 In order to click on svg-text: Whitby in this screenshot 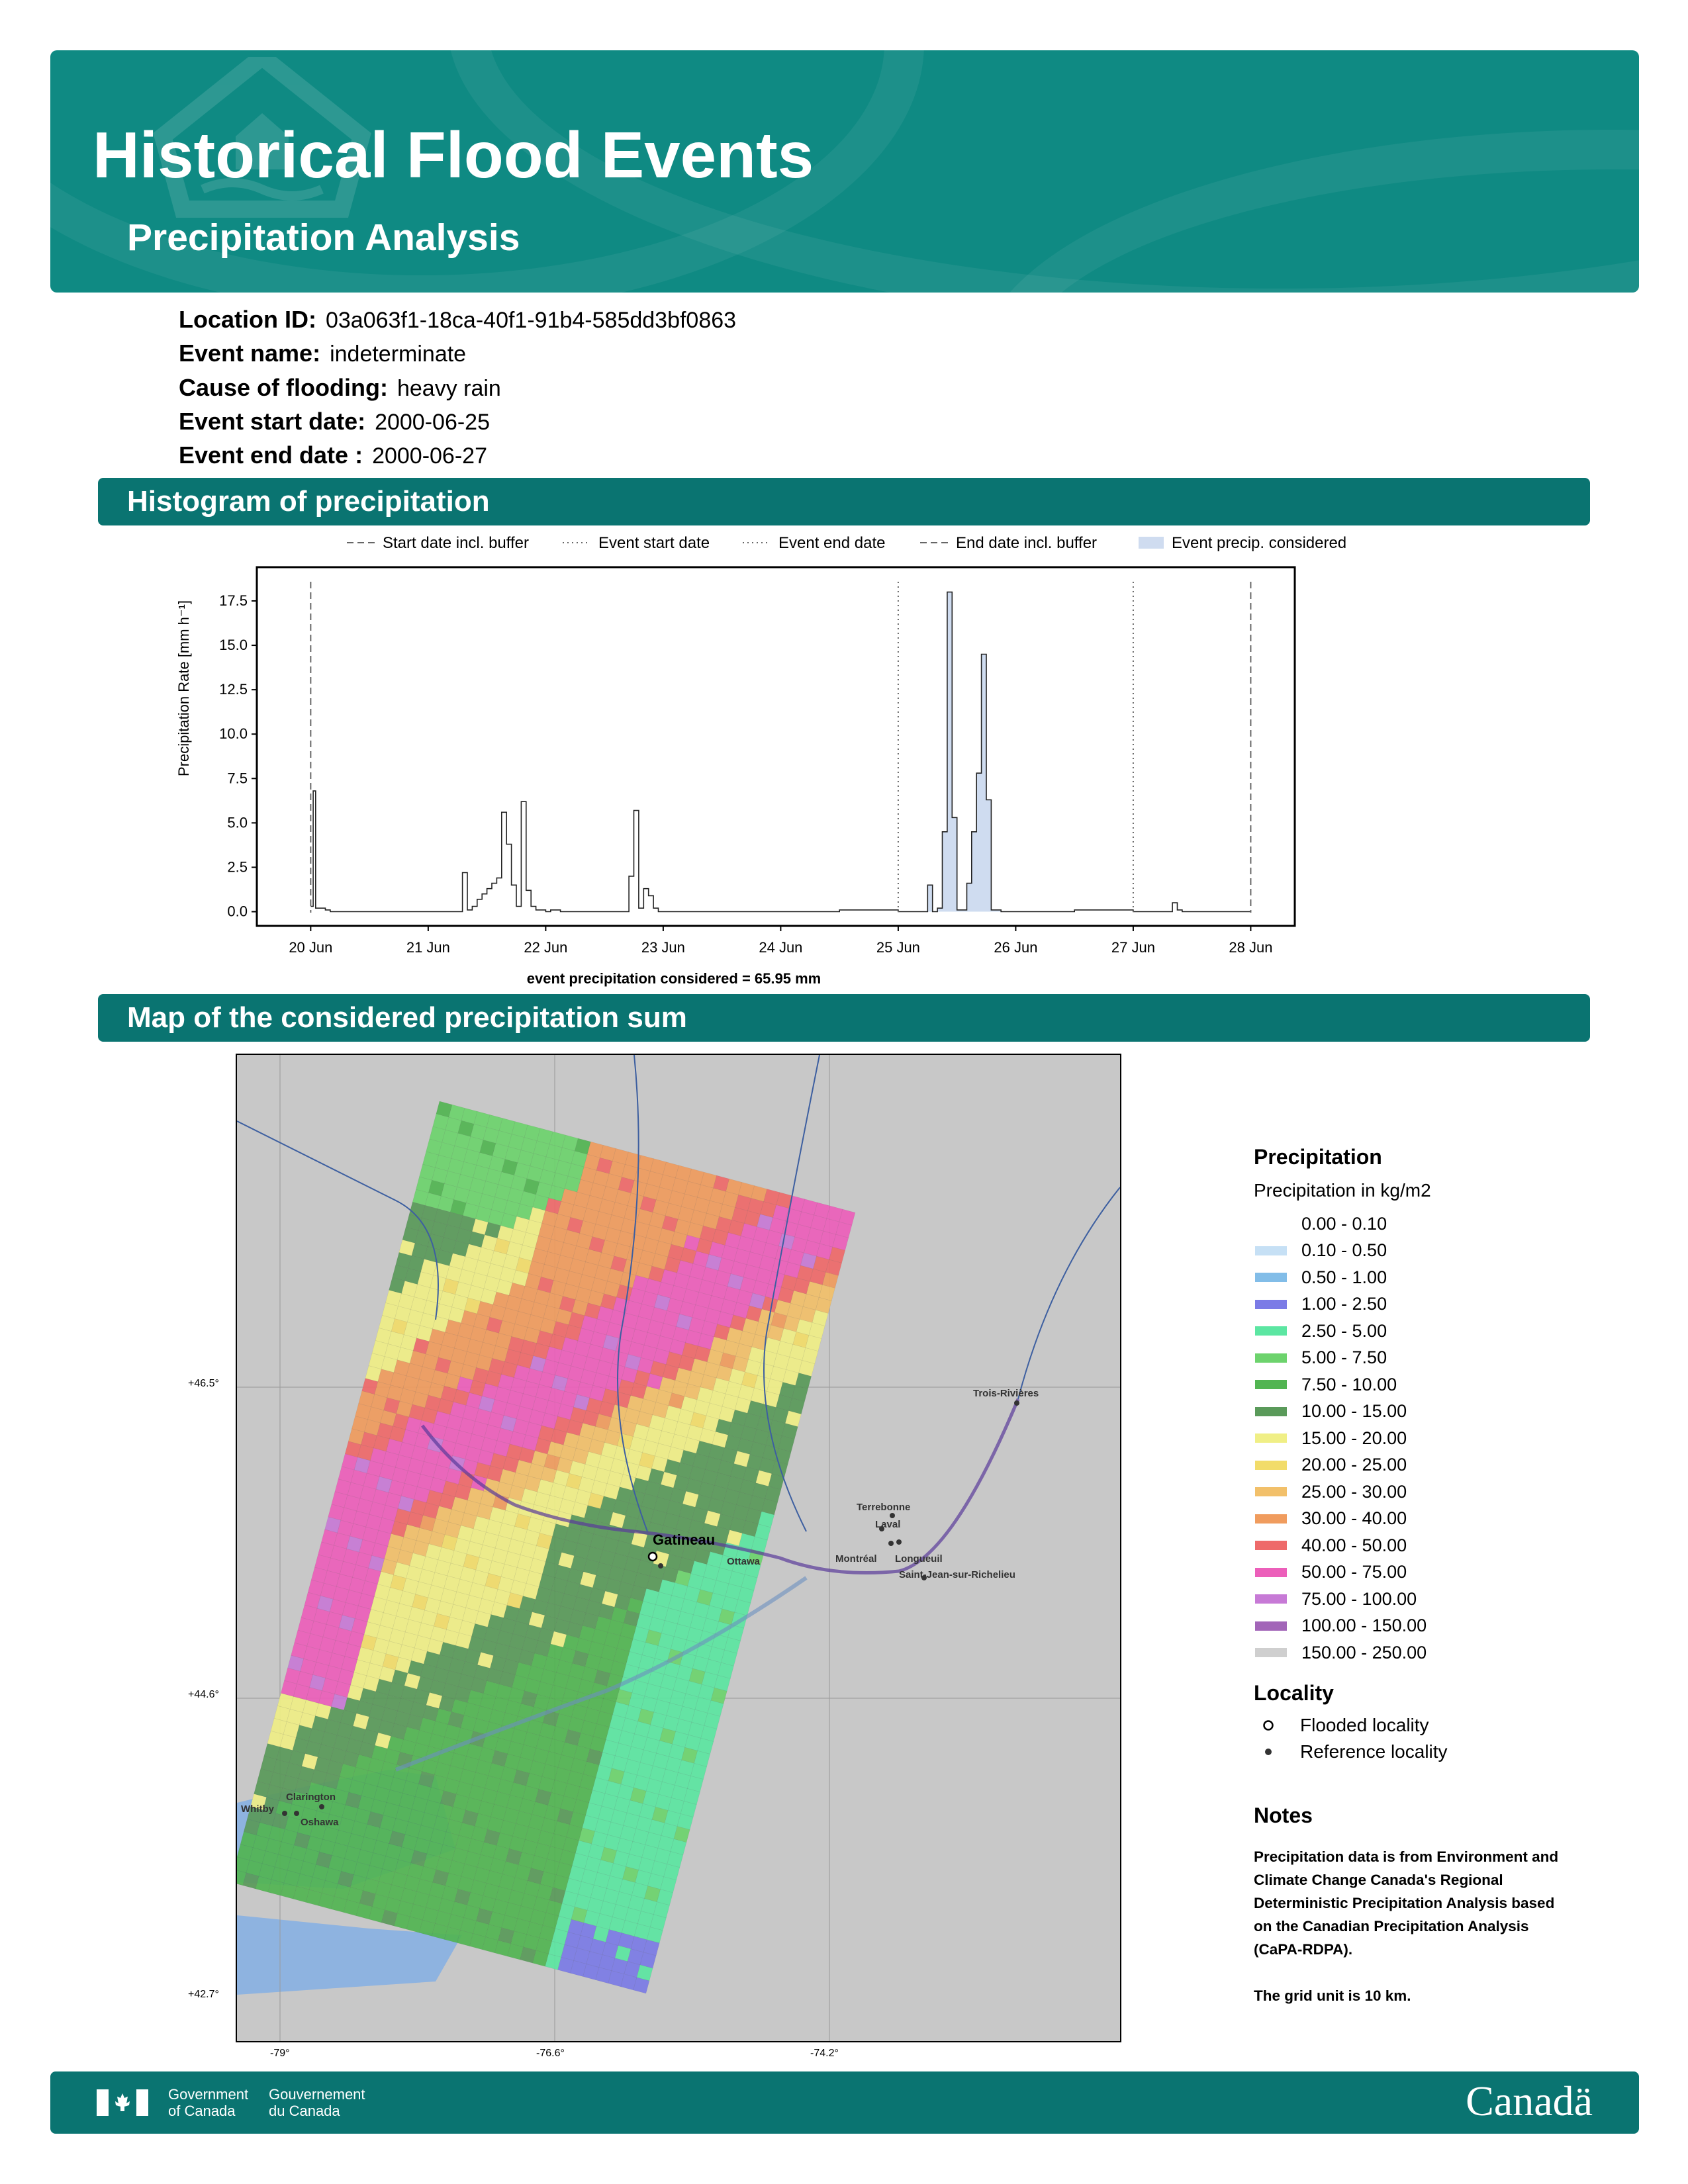, I will do `click(258, 1809)`.